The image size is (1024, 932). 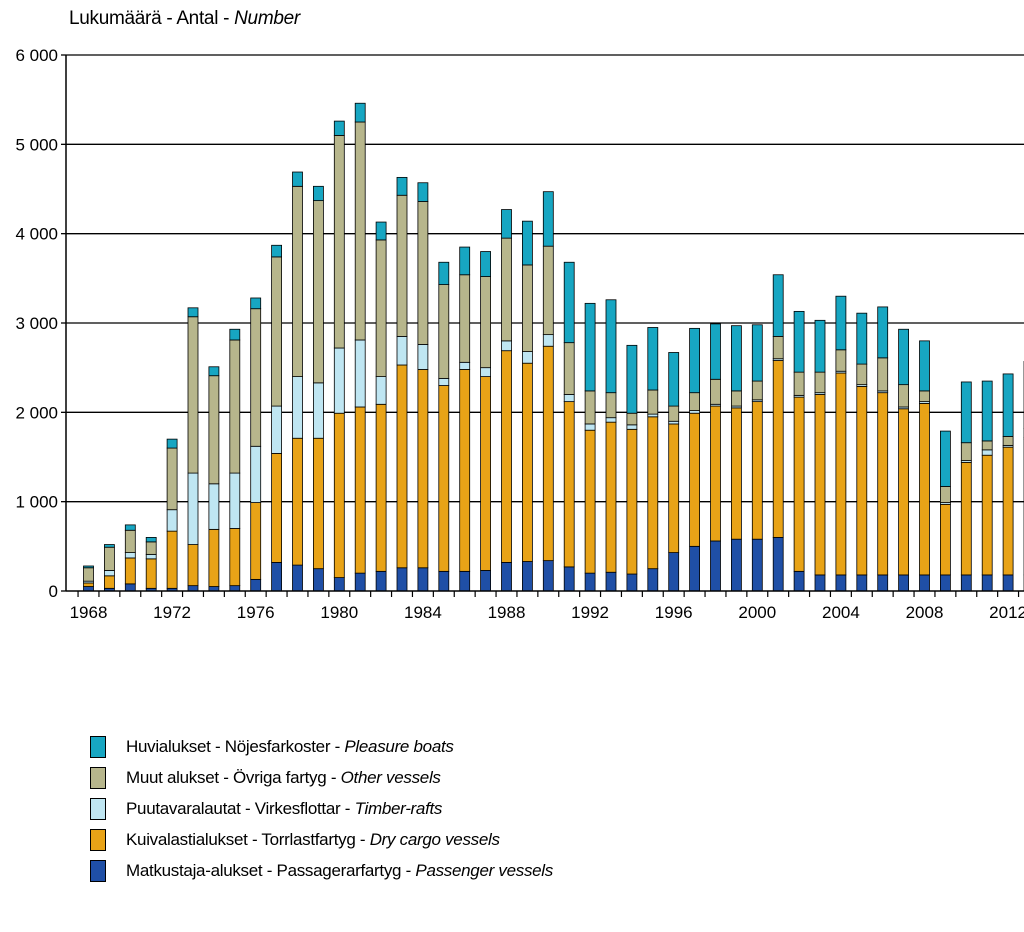 What do you see at coordinates (256, 612) in the screenshot?
I see `x-tick-label: 1976` at bounding box center [256, 612].